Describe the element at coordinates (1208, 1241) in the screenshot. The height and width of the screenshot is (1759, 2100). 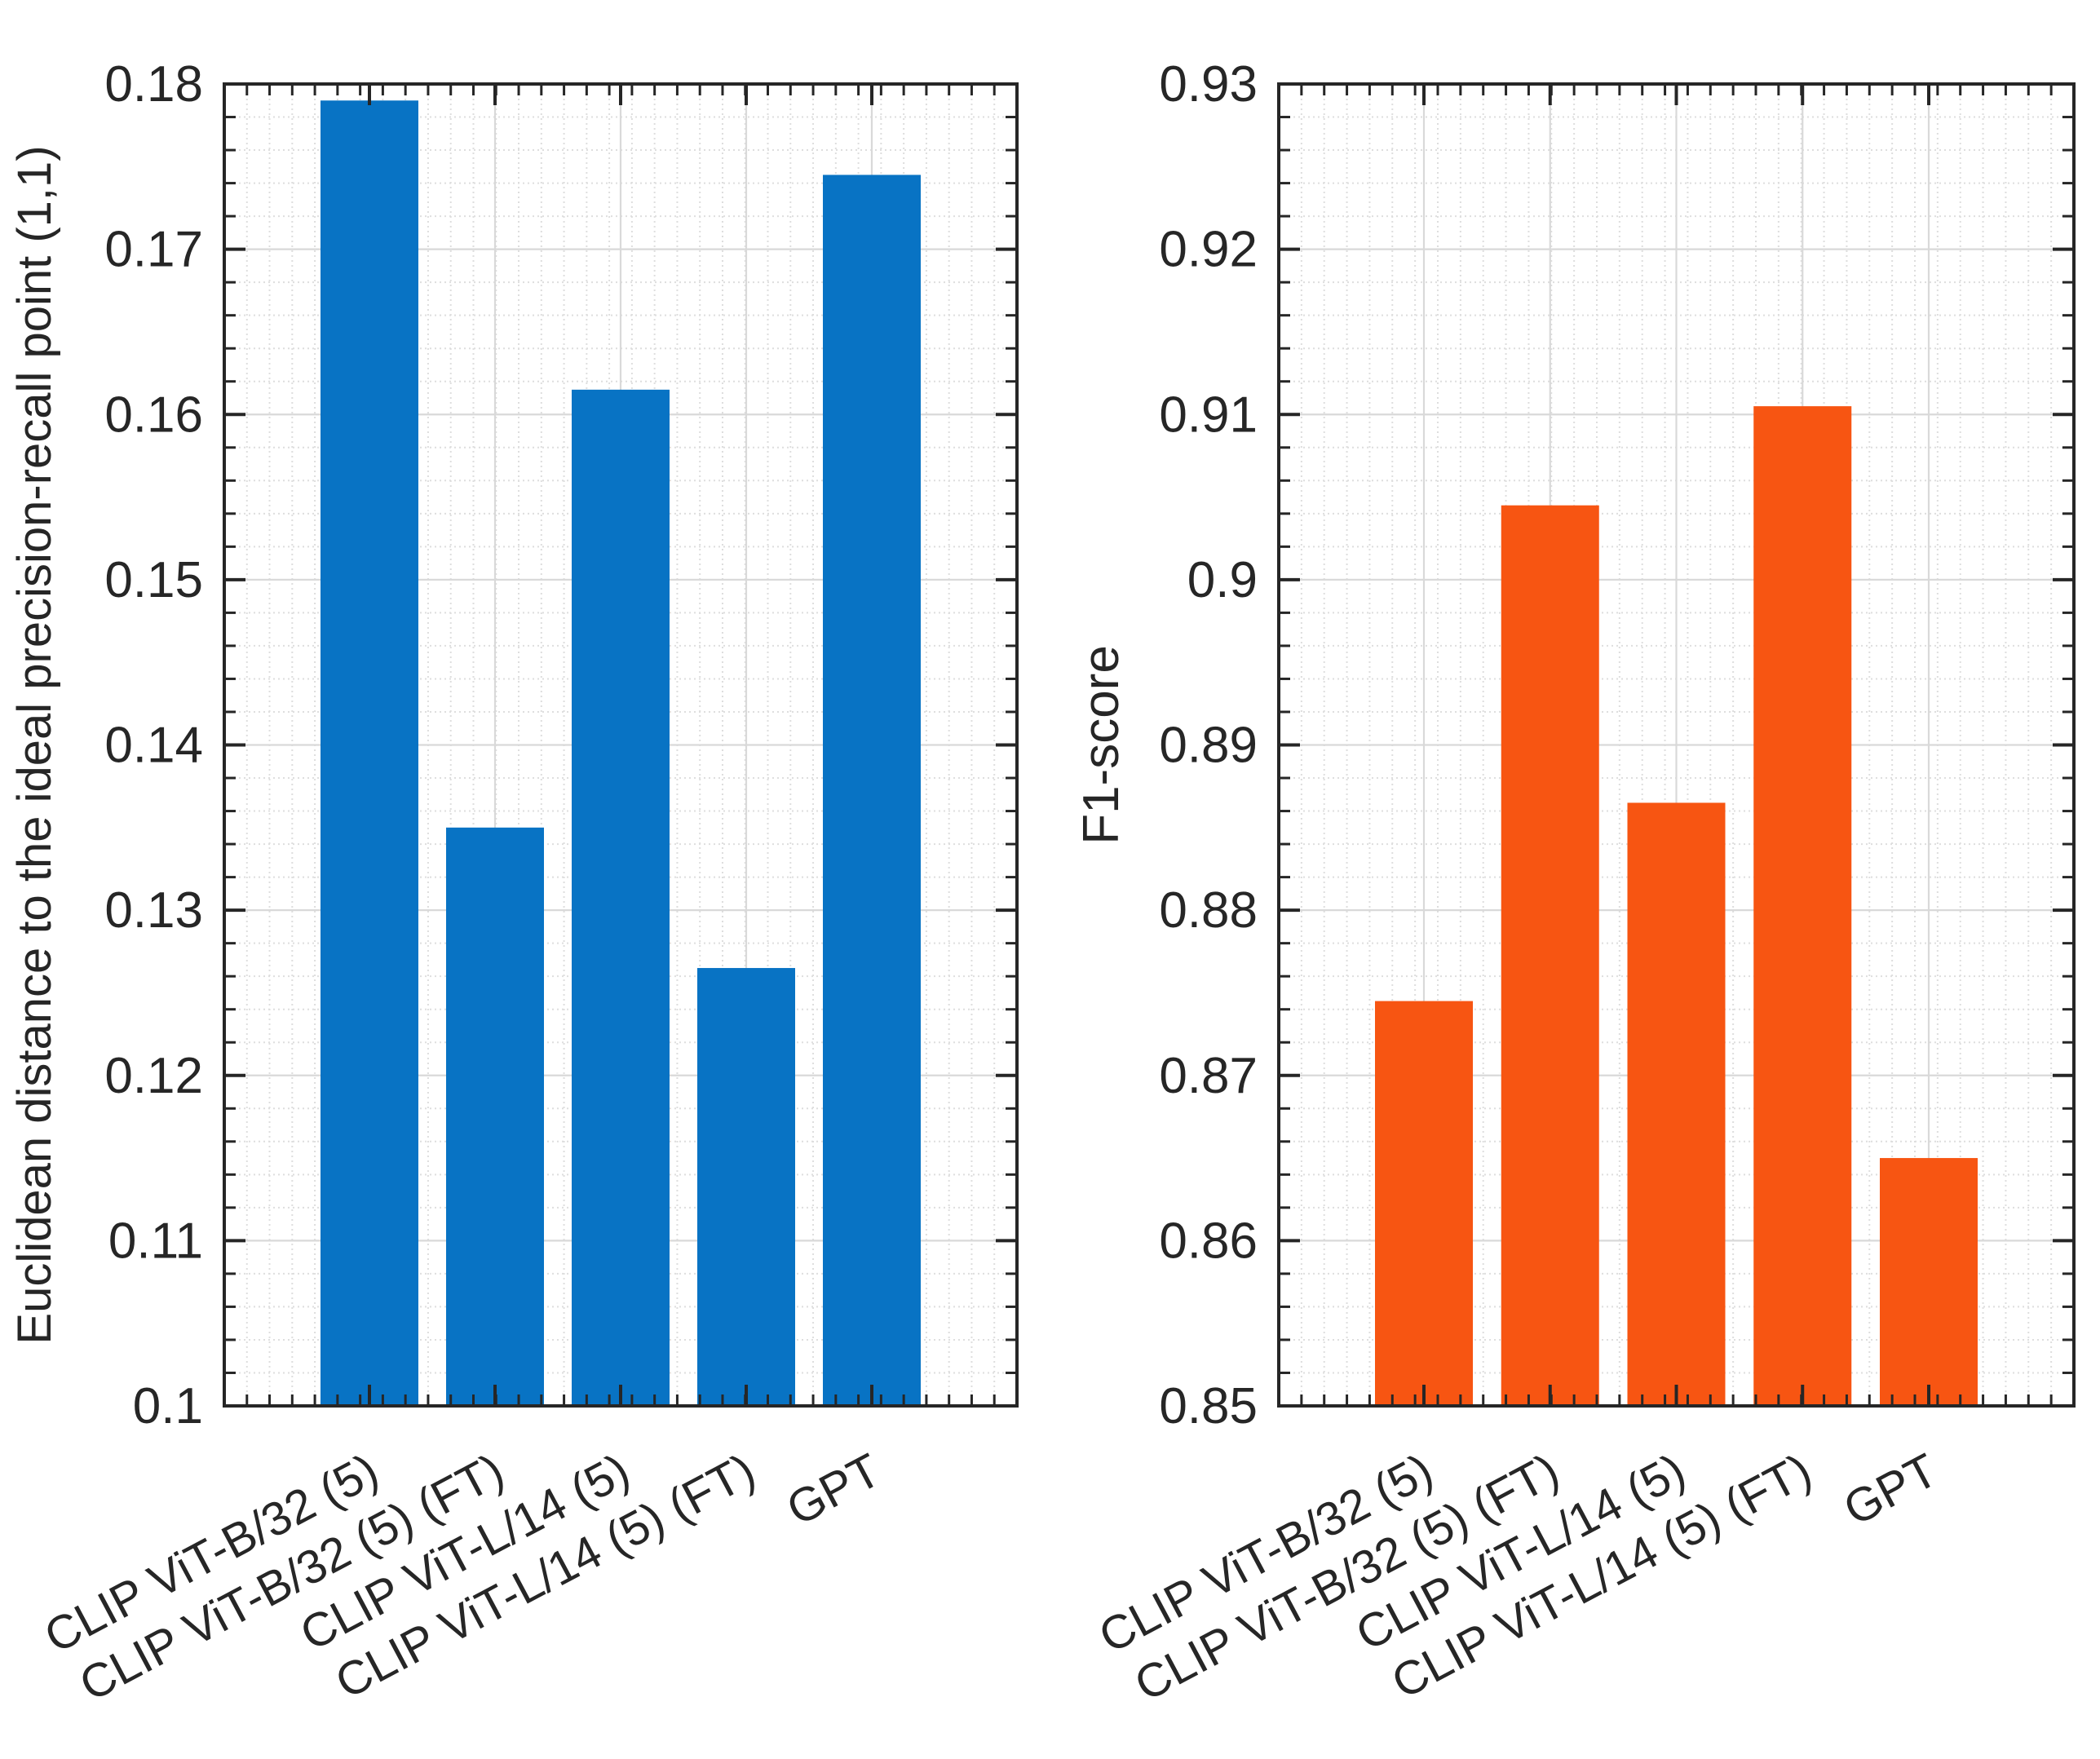
I see `y-tick-label: 0.86` at that location.